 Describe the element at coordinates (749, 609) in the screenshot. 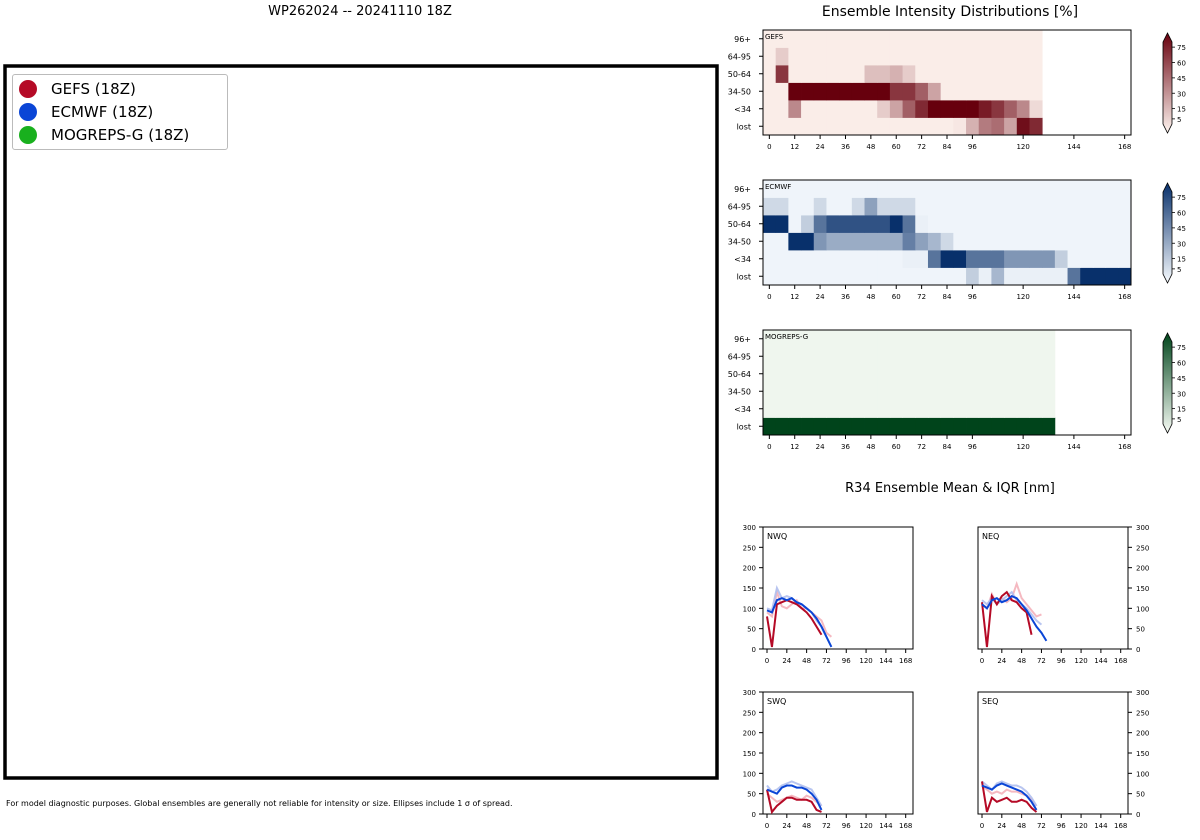

I see `r34-nwq-ytick-label-2: 100` at that location.